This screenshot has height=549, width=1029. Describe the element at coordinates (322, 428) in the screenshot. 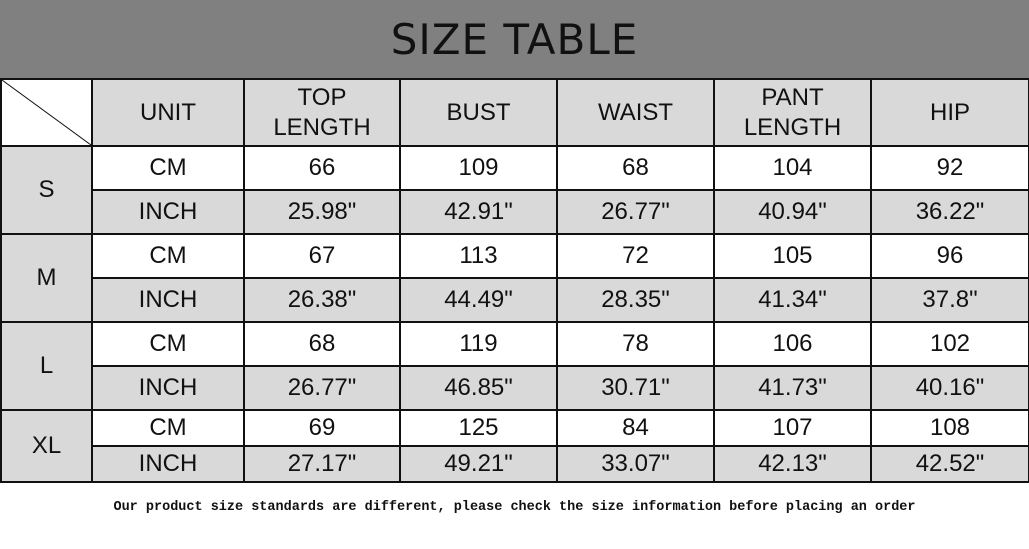

I see `value-cell: 69` at that location.